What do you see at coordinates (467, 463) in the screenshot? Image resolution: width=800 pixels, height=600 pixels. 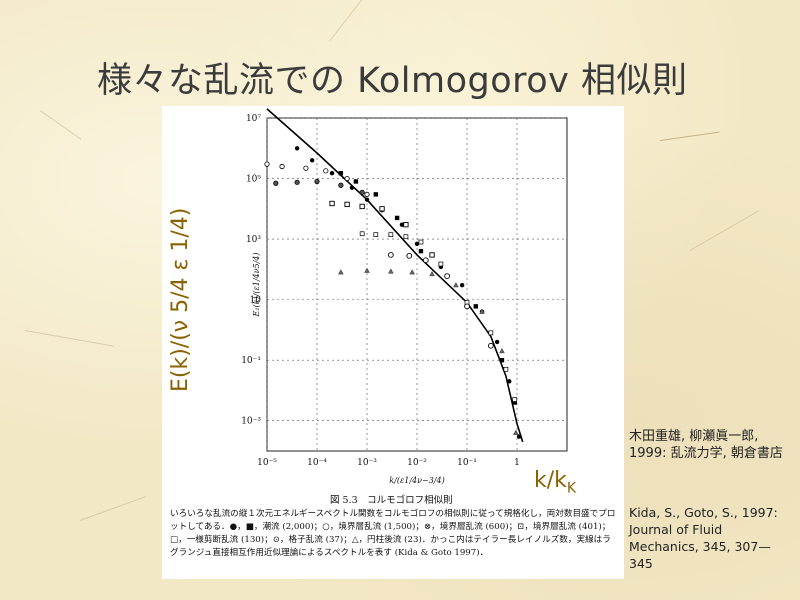 I see `x-tick-label: 10⁻¹` at bounding box center [467, 463].